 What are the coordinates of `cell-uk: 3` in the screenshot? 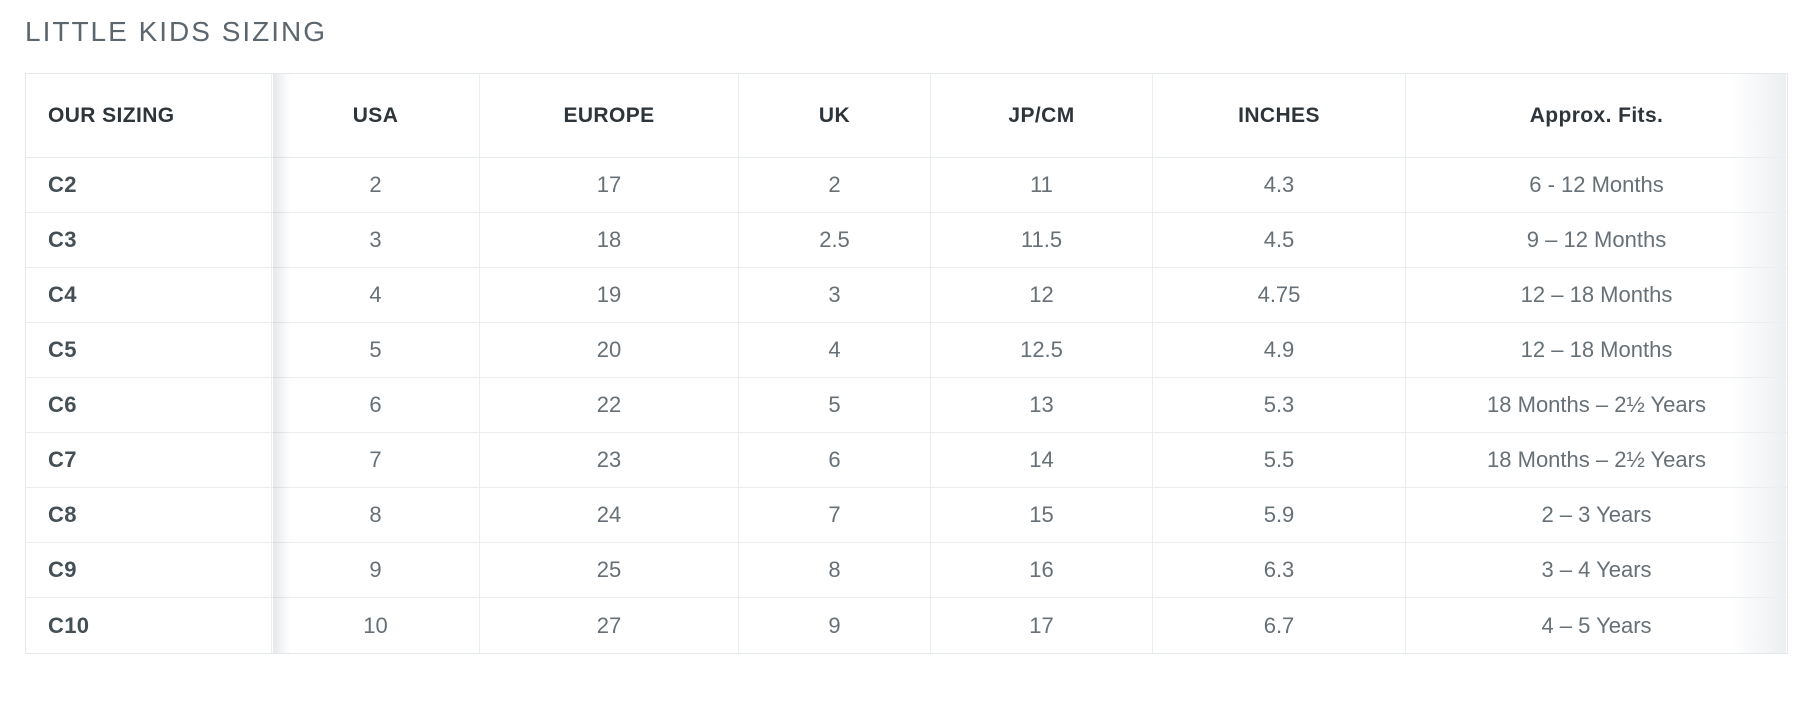 It's located at (835, 295).